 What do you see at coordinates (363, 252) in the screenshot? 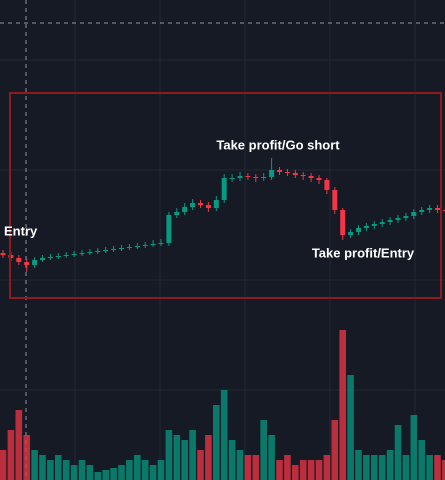
I see `annotation: Take profit/Entry` at bounding box center [363, 252].